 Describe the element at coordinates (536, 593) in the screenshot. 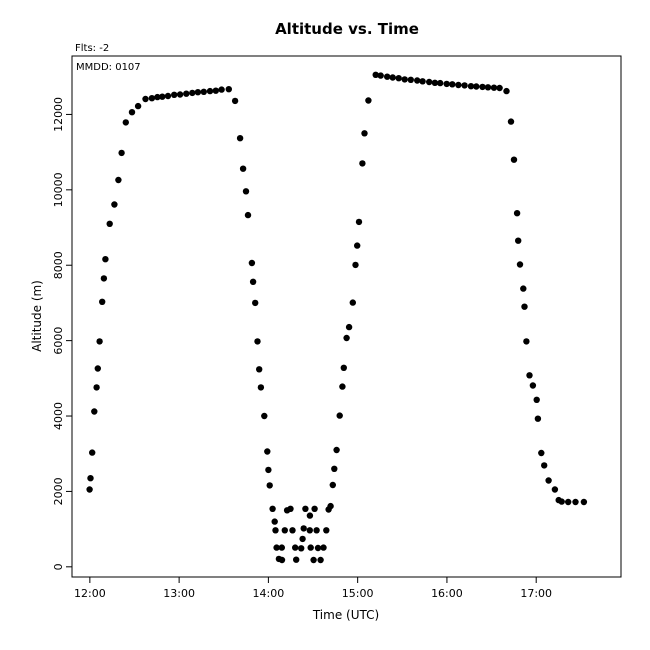

I see `x-tick-label: 17:00` at that location.